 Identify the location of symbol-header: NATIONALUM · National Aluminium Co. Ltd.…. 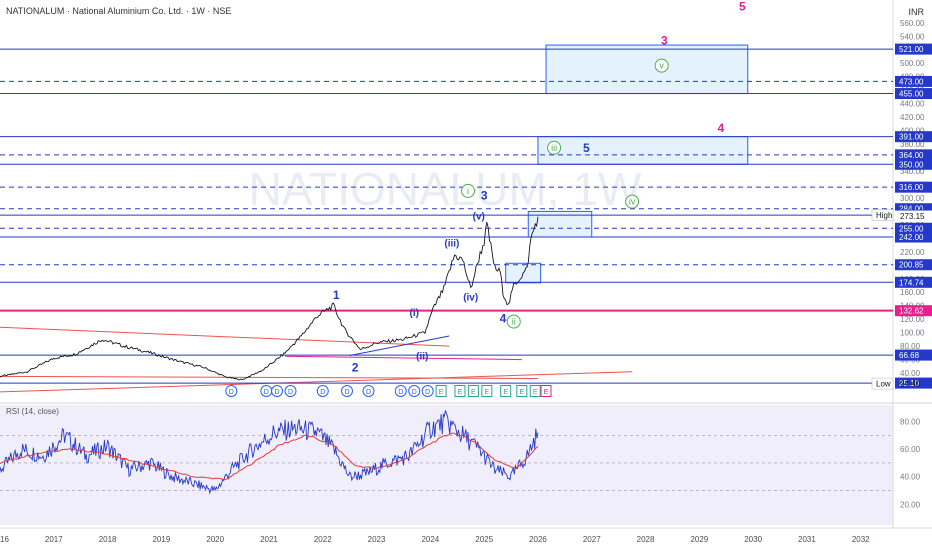
(119, 11).